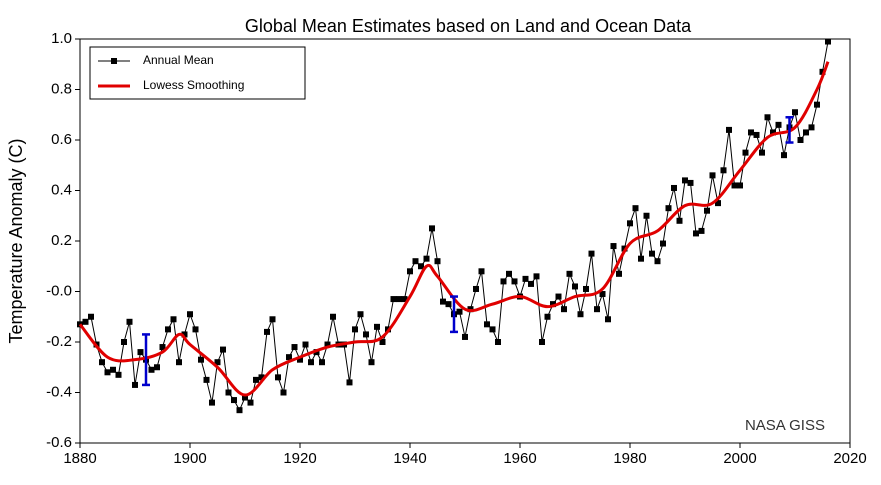 The image size is (881, 485). What do you see at coordinates (61, 189) in the screenshot?
I see `y-tick-label: 0.4` at bounding box center [61, 189].